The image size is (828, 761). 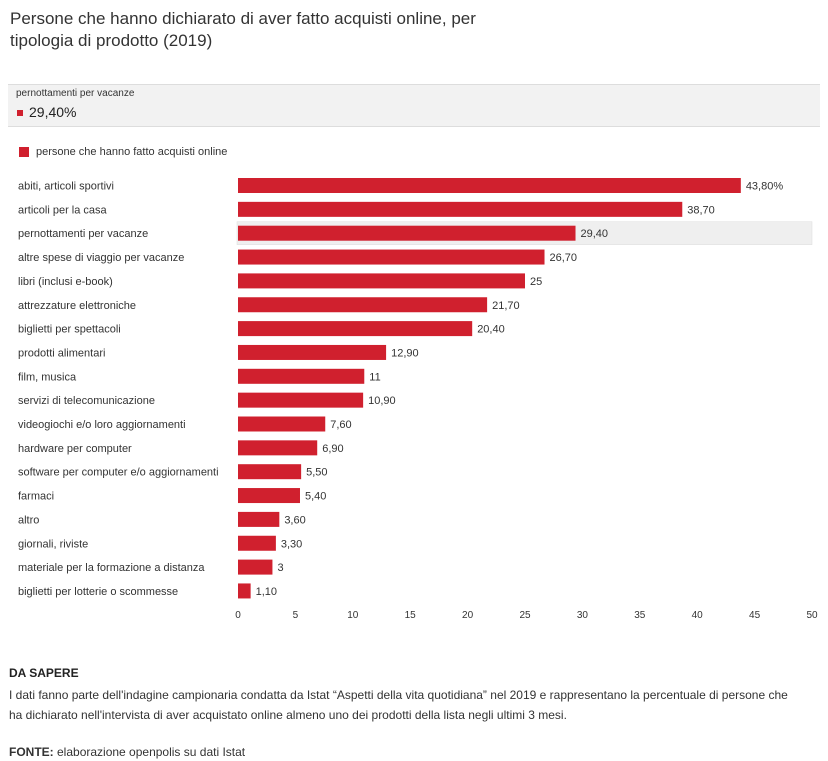 I want to click on value-label: 3,60, so click(x=294, y=520).